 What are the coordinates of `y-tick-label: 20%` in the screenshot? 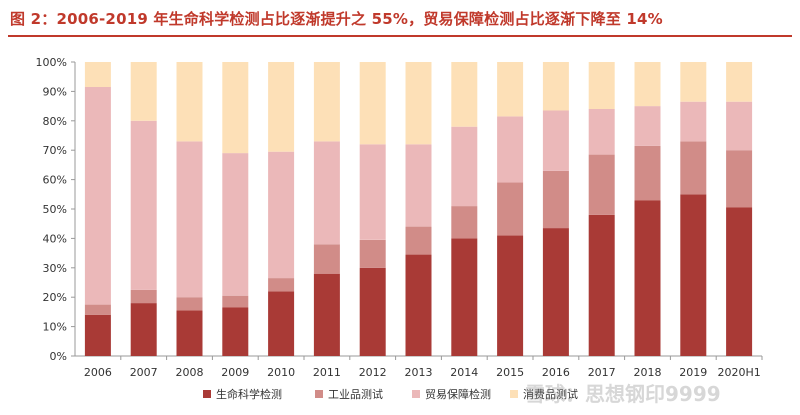 It's located at (55, 297).